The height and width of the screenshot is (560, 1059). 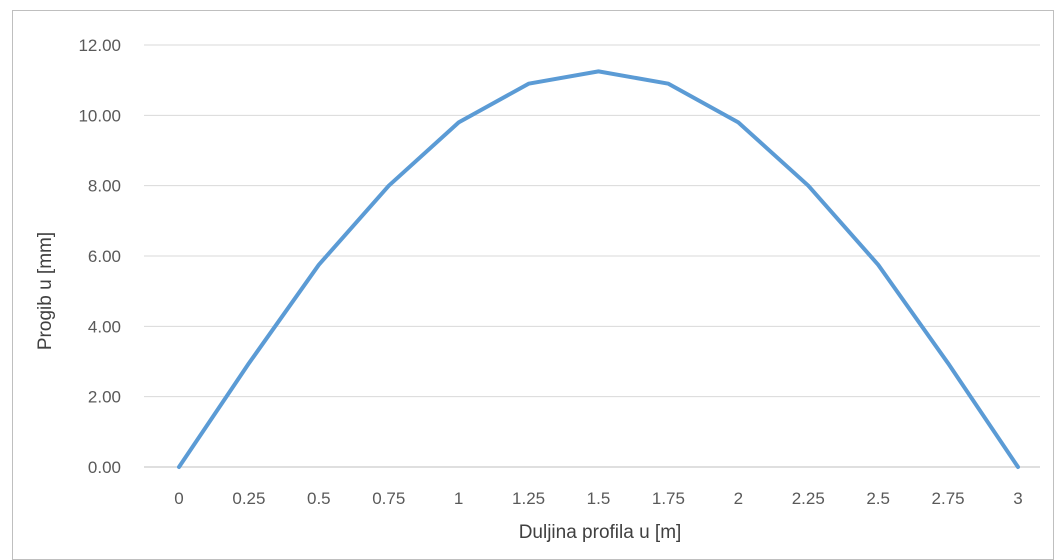 What do you see at coordinates (1017, 498) in the screenshot?
I see `x-tick-label: 3` at bounding box center [1017, 498].